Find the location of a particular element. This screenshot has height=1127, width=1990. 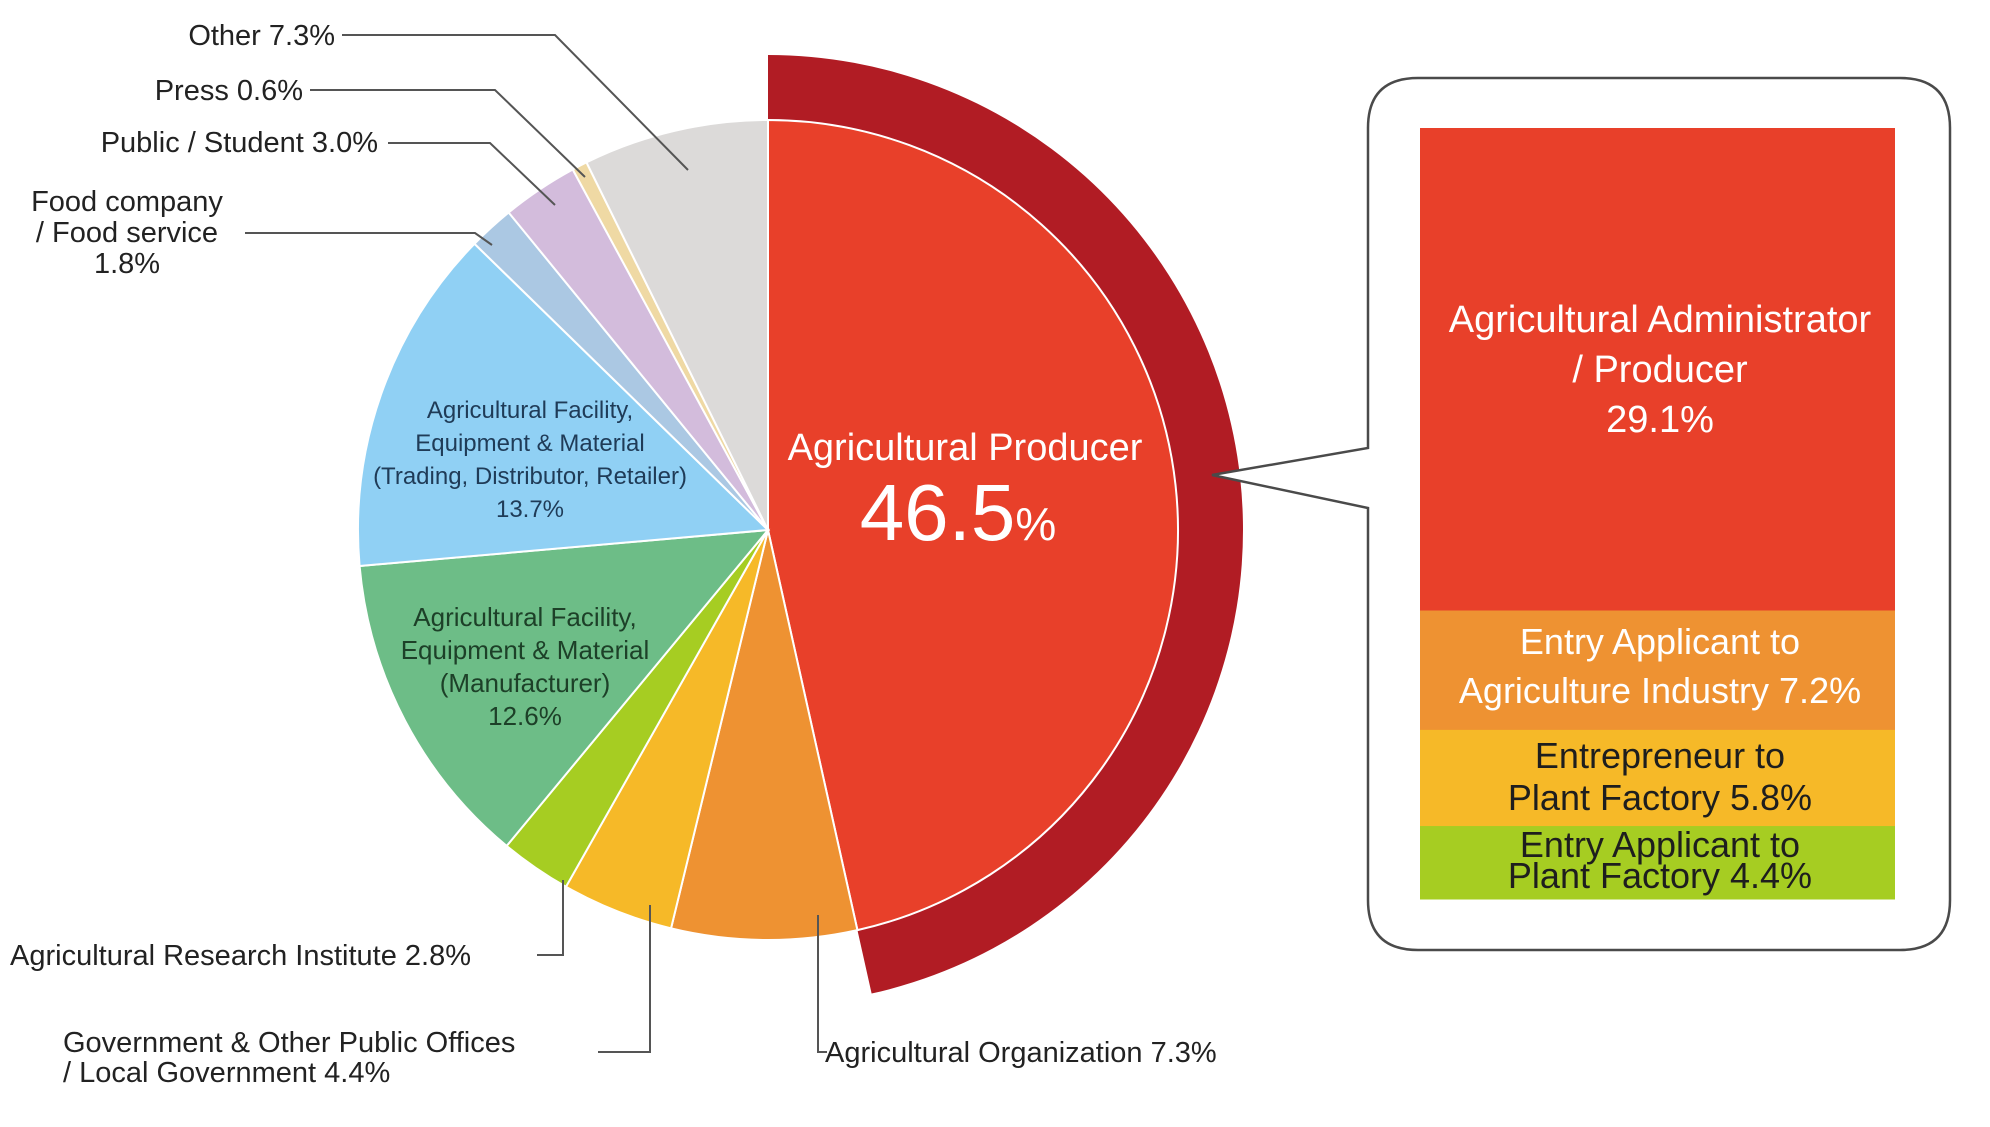

label-government-line2: / Local Government 4.4% is located at coordinates (226, 1073).